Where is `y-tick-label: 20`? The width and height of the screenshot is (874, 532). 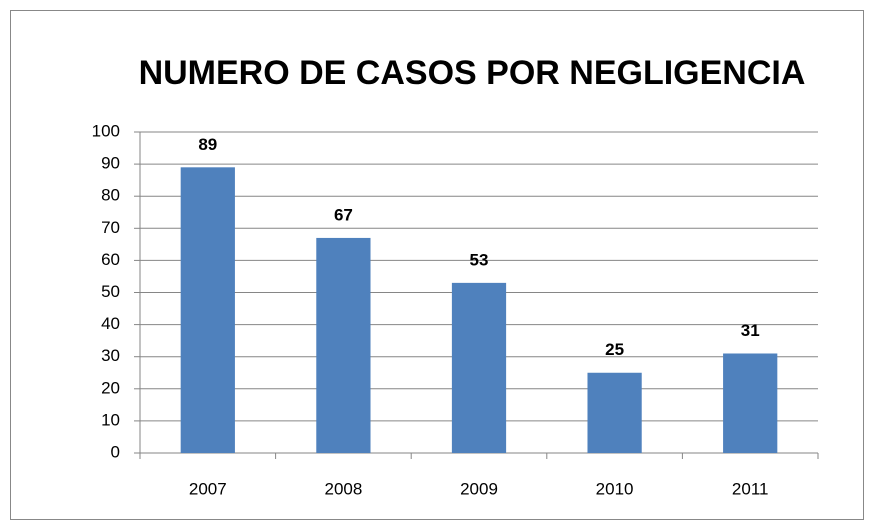
y-tick-label: 20 is located at coordinates (110, 387).